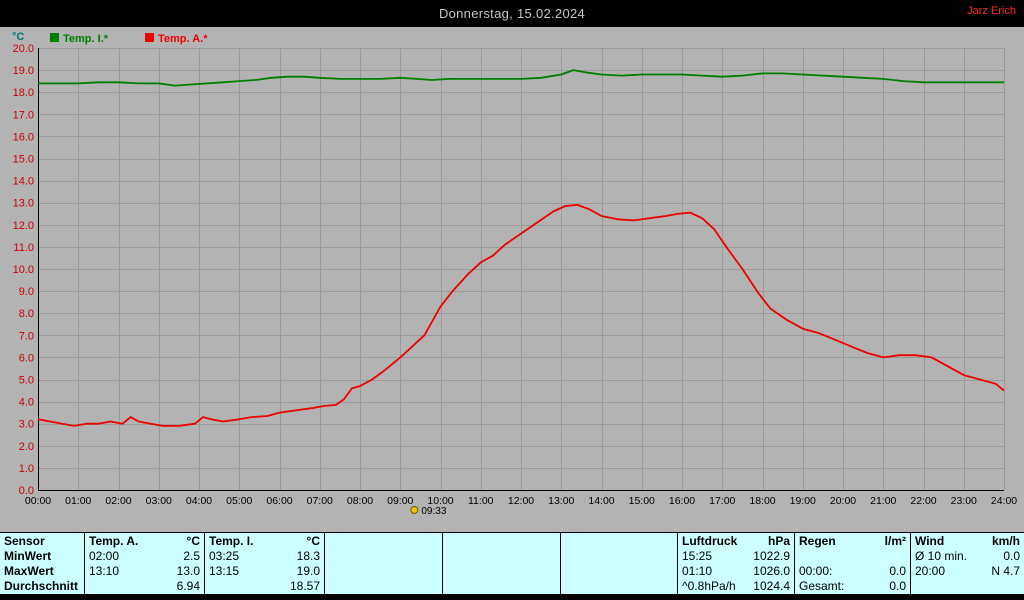  Describe the element at coordinates (762, 501) in the screenshot. I see `svg-text: 18:00` at that location.